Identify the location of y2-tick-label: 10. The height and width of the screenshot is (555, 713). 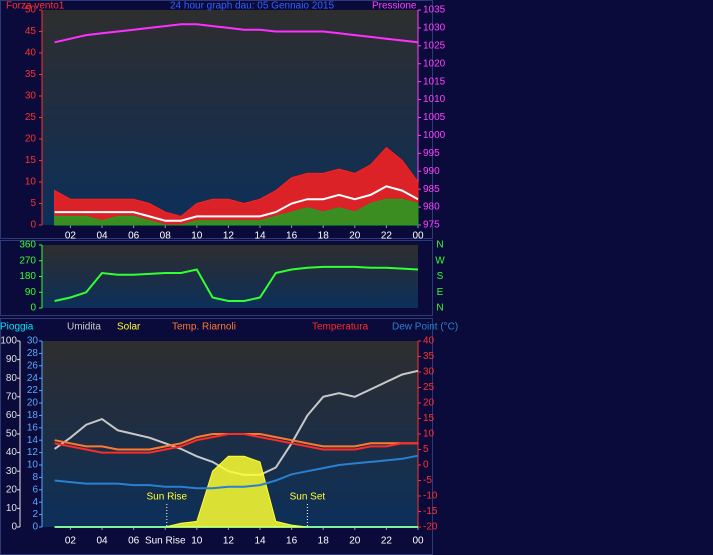
(429, 434).